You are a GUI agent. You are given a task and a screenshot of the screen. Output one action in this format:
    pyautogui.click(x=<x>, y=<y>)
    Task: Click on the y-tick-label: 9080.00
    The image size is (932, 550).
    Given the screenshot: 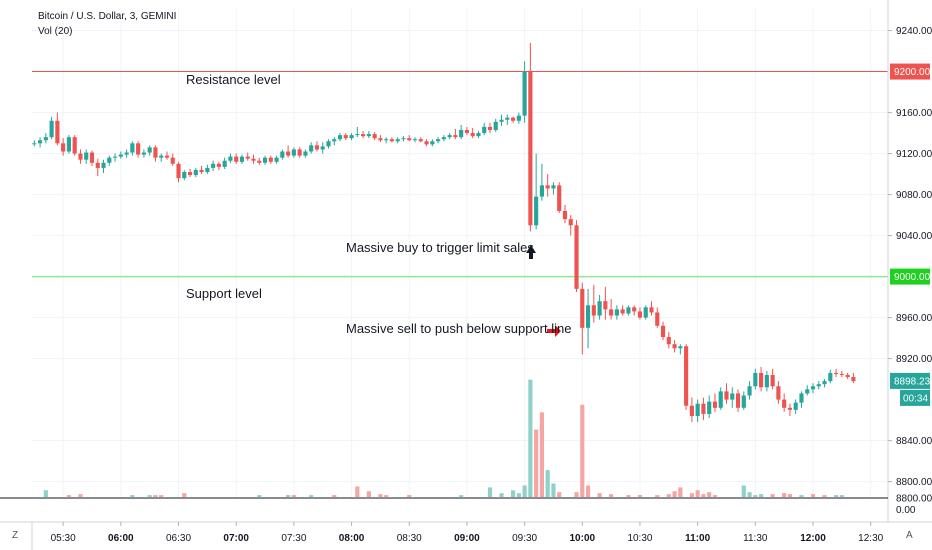 What is the action you would take?
    pyautogui.click(x=914, y=195)
    